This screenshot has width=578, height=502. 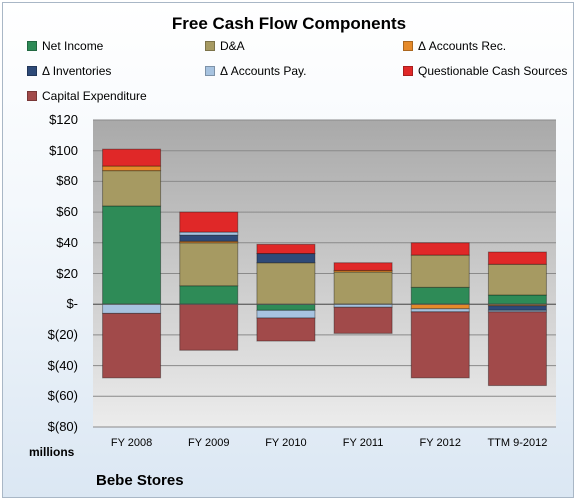 I want to click on legend-item-inventories: Δ Inventories, so click(x=69, y=71).